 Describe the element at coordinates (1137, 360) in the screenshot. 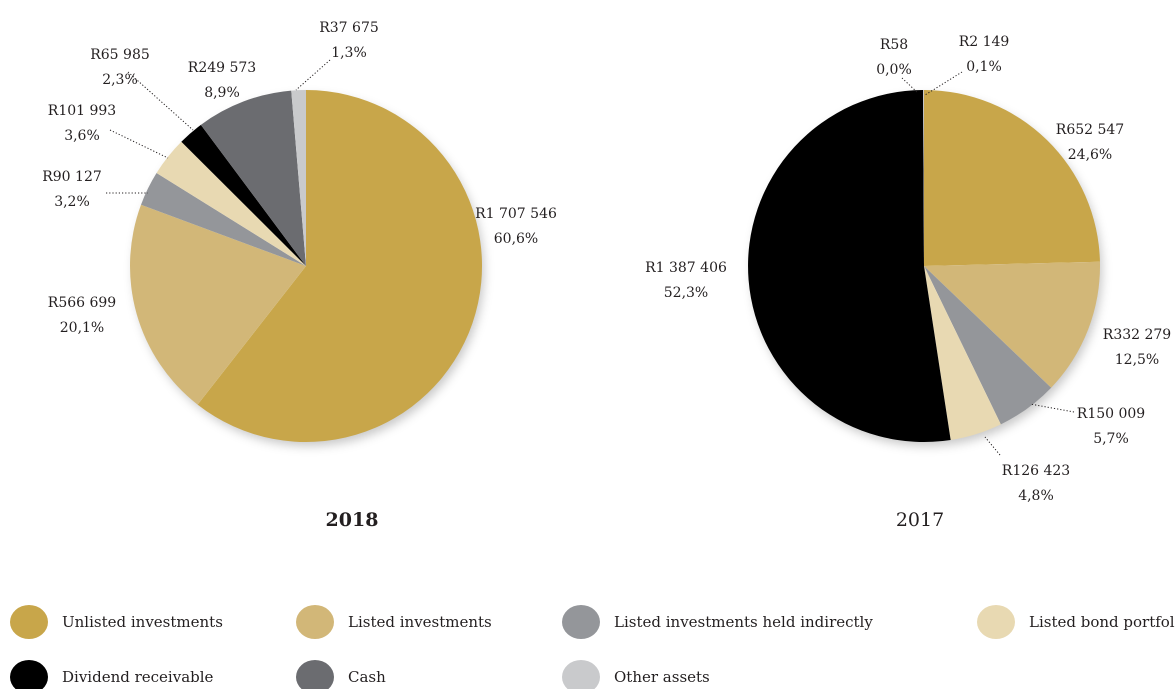

I see `slice-percent-label-listed: 12,5%` at that location.